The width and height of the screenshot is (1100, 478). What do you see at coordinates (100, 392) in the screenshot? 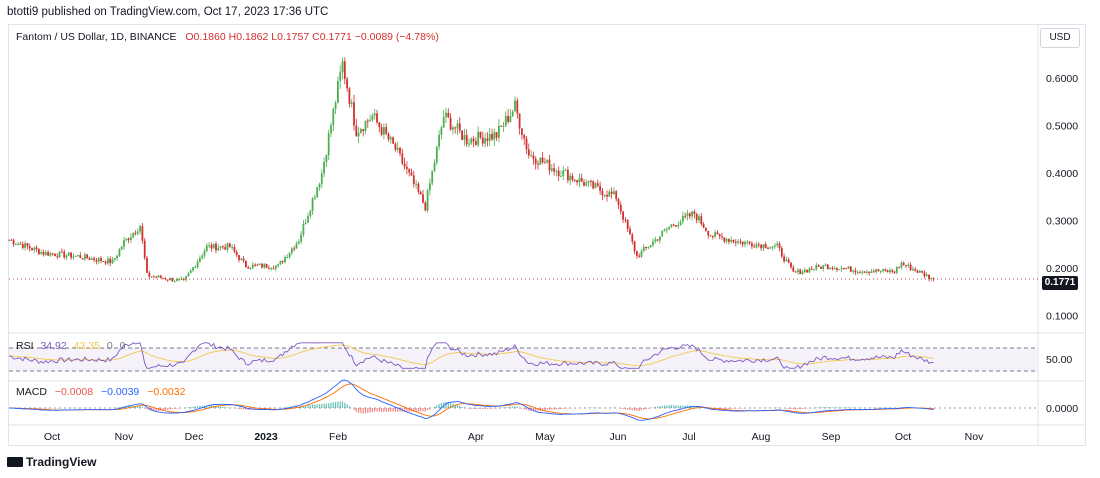
I see `macd-legend: MACD −0.0008 −0.0039 −0.0032` at bounding box center [100, 392].